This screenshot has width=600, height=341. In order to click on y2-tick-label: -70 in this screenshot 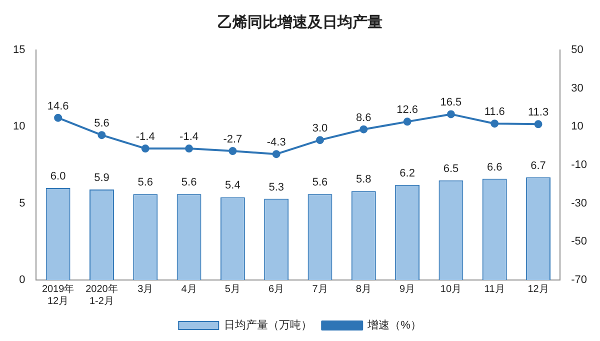, I will do `click(579, 280)`.